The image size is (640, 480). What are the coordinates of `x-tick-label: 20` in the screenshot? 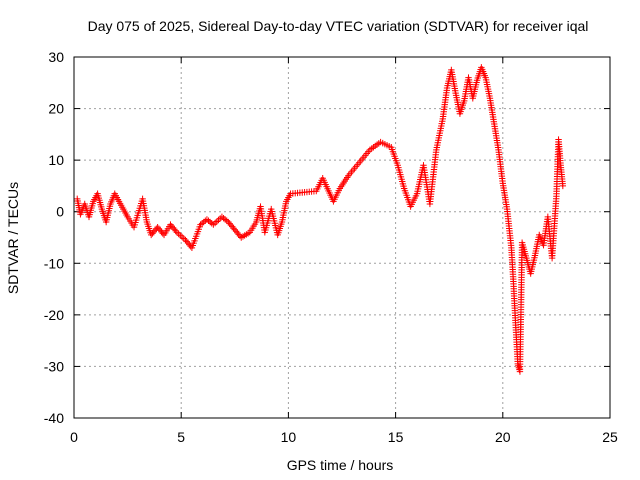 It's located at (503, 437).